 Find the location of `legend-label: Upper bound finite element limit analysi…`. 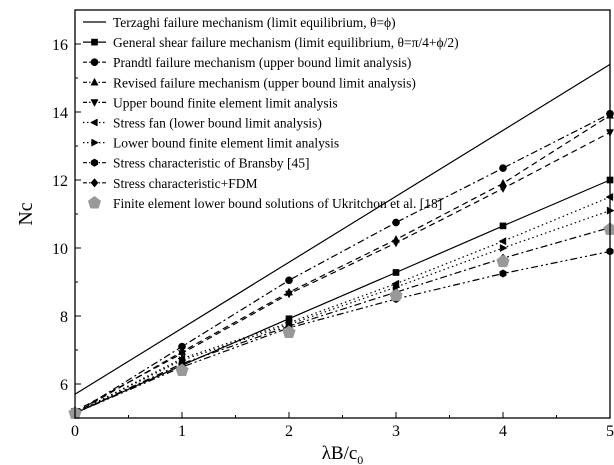

legend-label: Upper bound finite element limit analysi… is located at coordinates (225, 102).